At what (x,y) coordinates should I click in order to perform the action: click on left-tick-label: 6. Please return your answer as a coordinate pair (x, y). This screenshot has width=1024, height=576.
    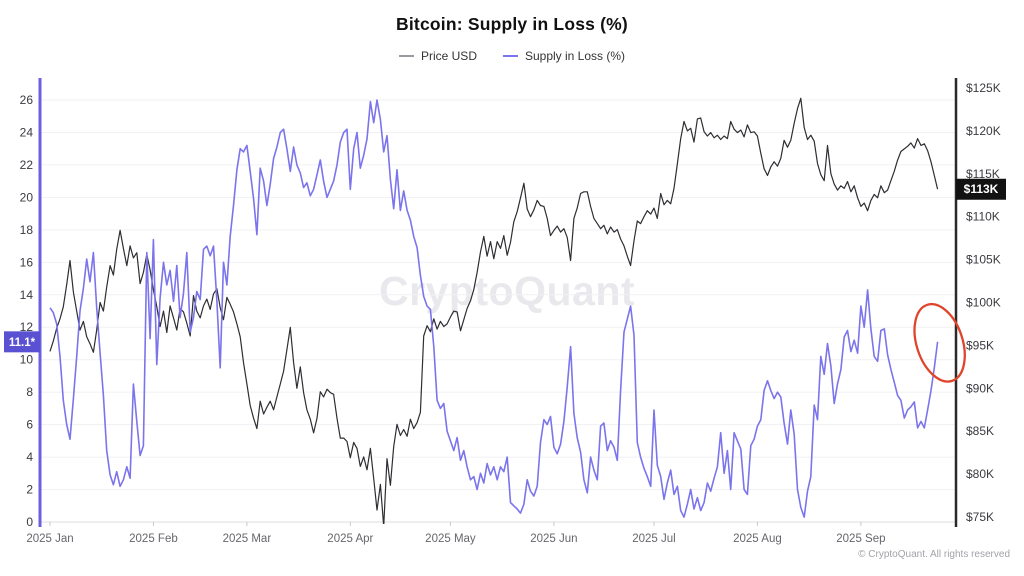
    Looking at the image, I should click on (29, 425).